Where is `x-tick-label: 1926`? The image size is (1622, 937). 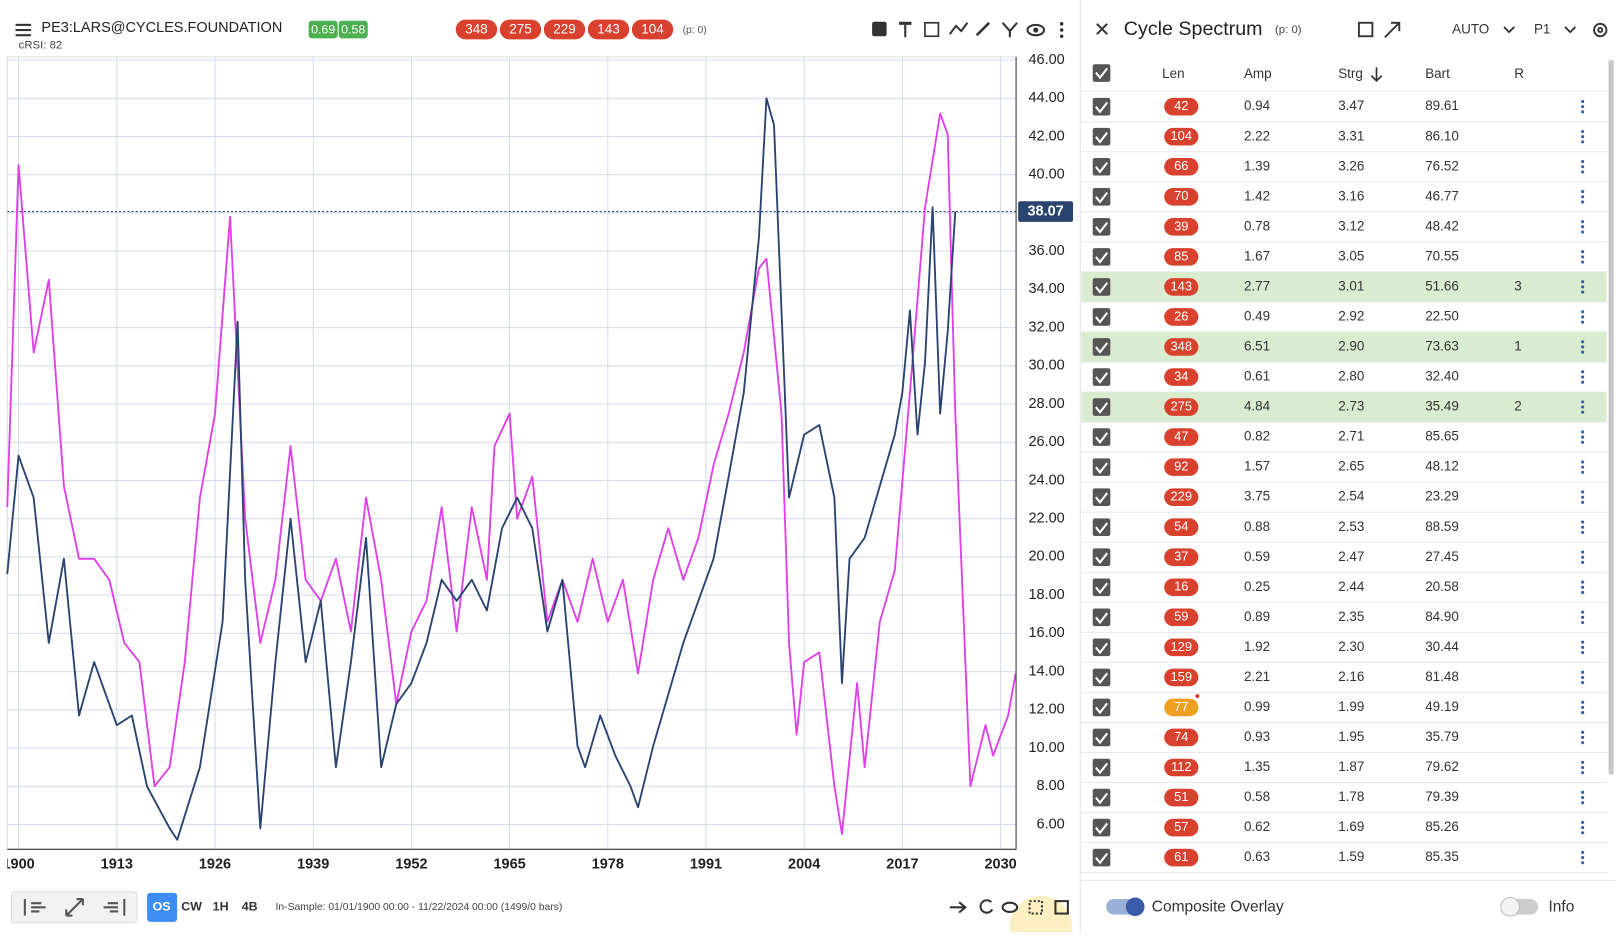
x-tick-label: 1926 is located at coordinates (215, 865).